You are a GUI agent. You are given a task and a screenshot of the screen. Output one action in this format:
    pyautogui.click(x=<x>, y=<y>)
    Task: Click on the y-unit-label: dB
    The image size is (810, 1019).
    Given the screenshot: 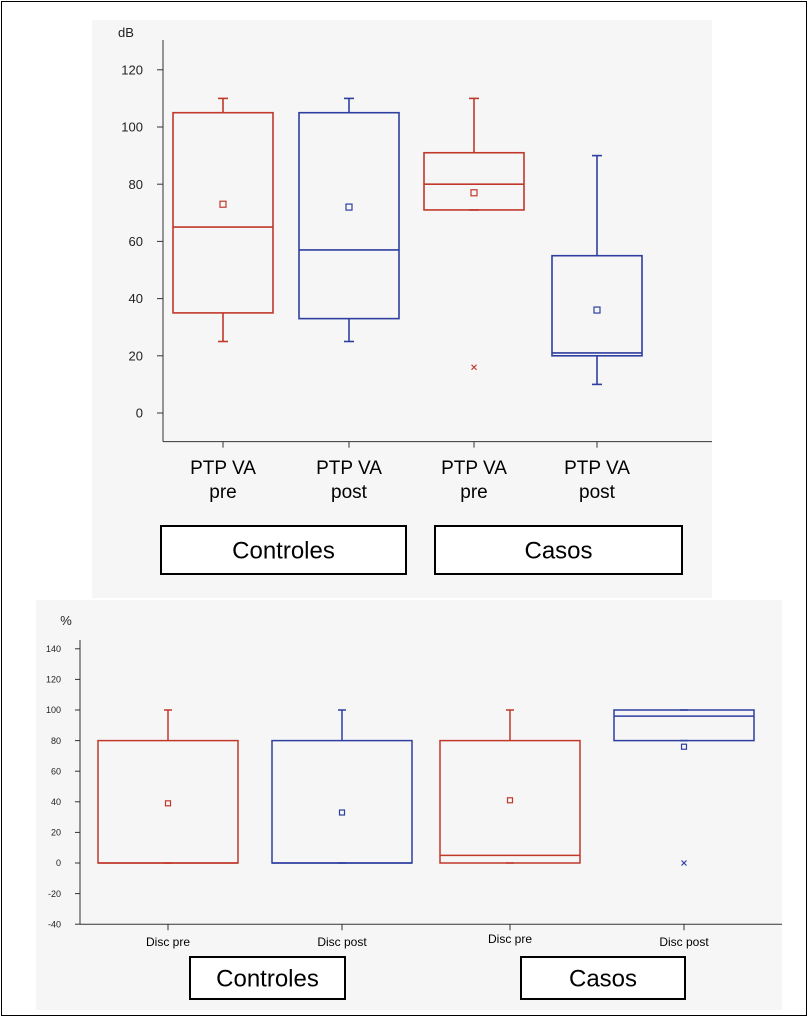 What is the action you would take?
    pyautogui.click(x=126, y=32)
    